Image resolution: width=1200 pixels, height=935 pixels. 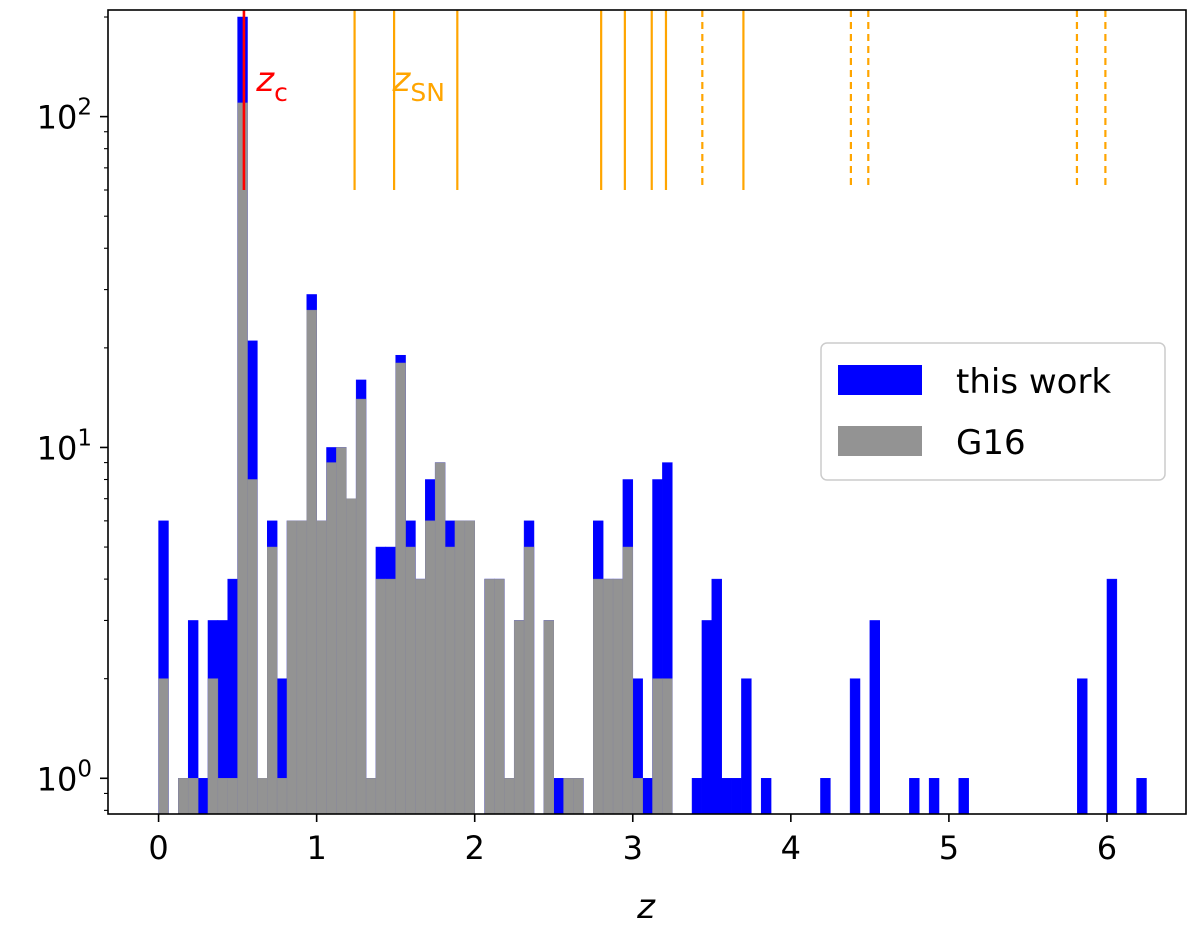 What do you see at coordinates (64, 777) in the screenshot?
I see `y-tick-label: 10⁰` at bounding box center [64, 777].